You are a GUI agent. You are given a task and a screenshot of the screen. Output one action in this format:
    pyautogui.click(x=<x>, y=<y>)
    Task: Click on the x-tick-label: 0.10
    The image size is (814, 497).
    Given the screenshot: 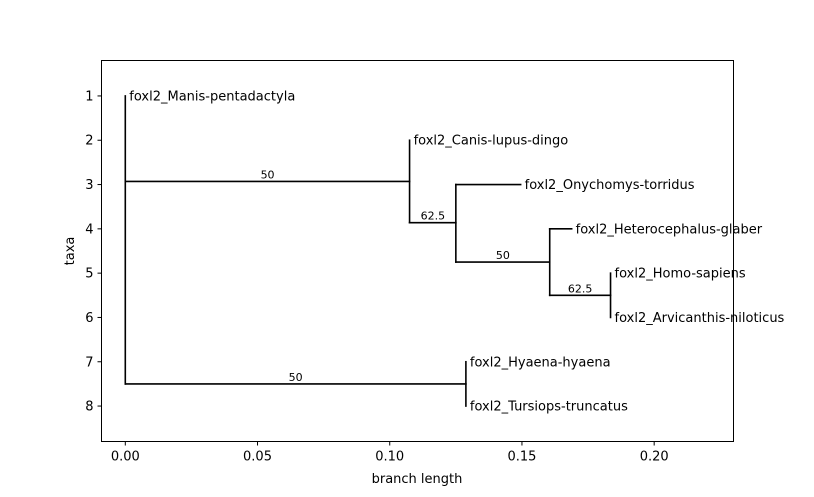 What is the action you would take?
    pyautogui.click(x=389, y=457)
    